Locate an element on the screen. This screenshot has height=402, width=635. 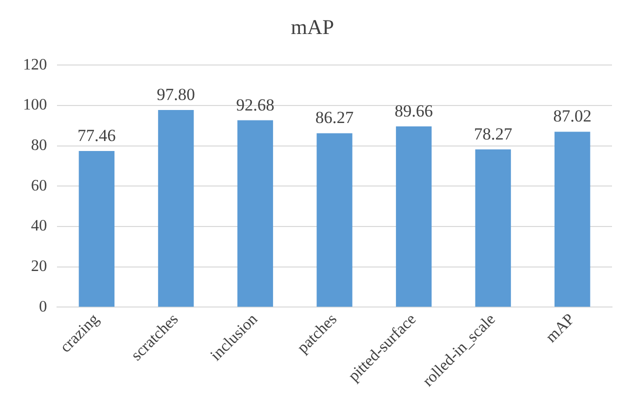
data-label: 77.46 is located at coordinates (97, 135).